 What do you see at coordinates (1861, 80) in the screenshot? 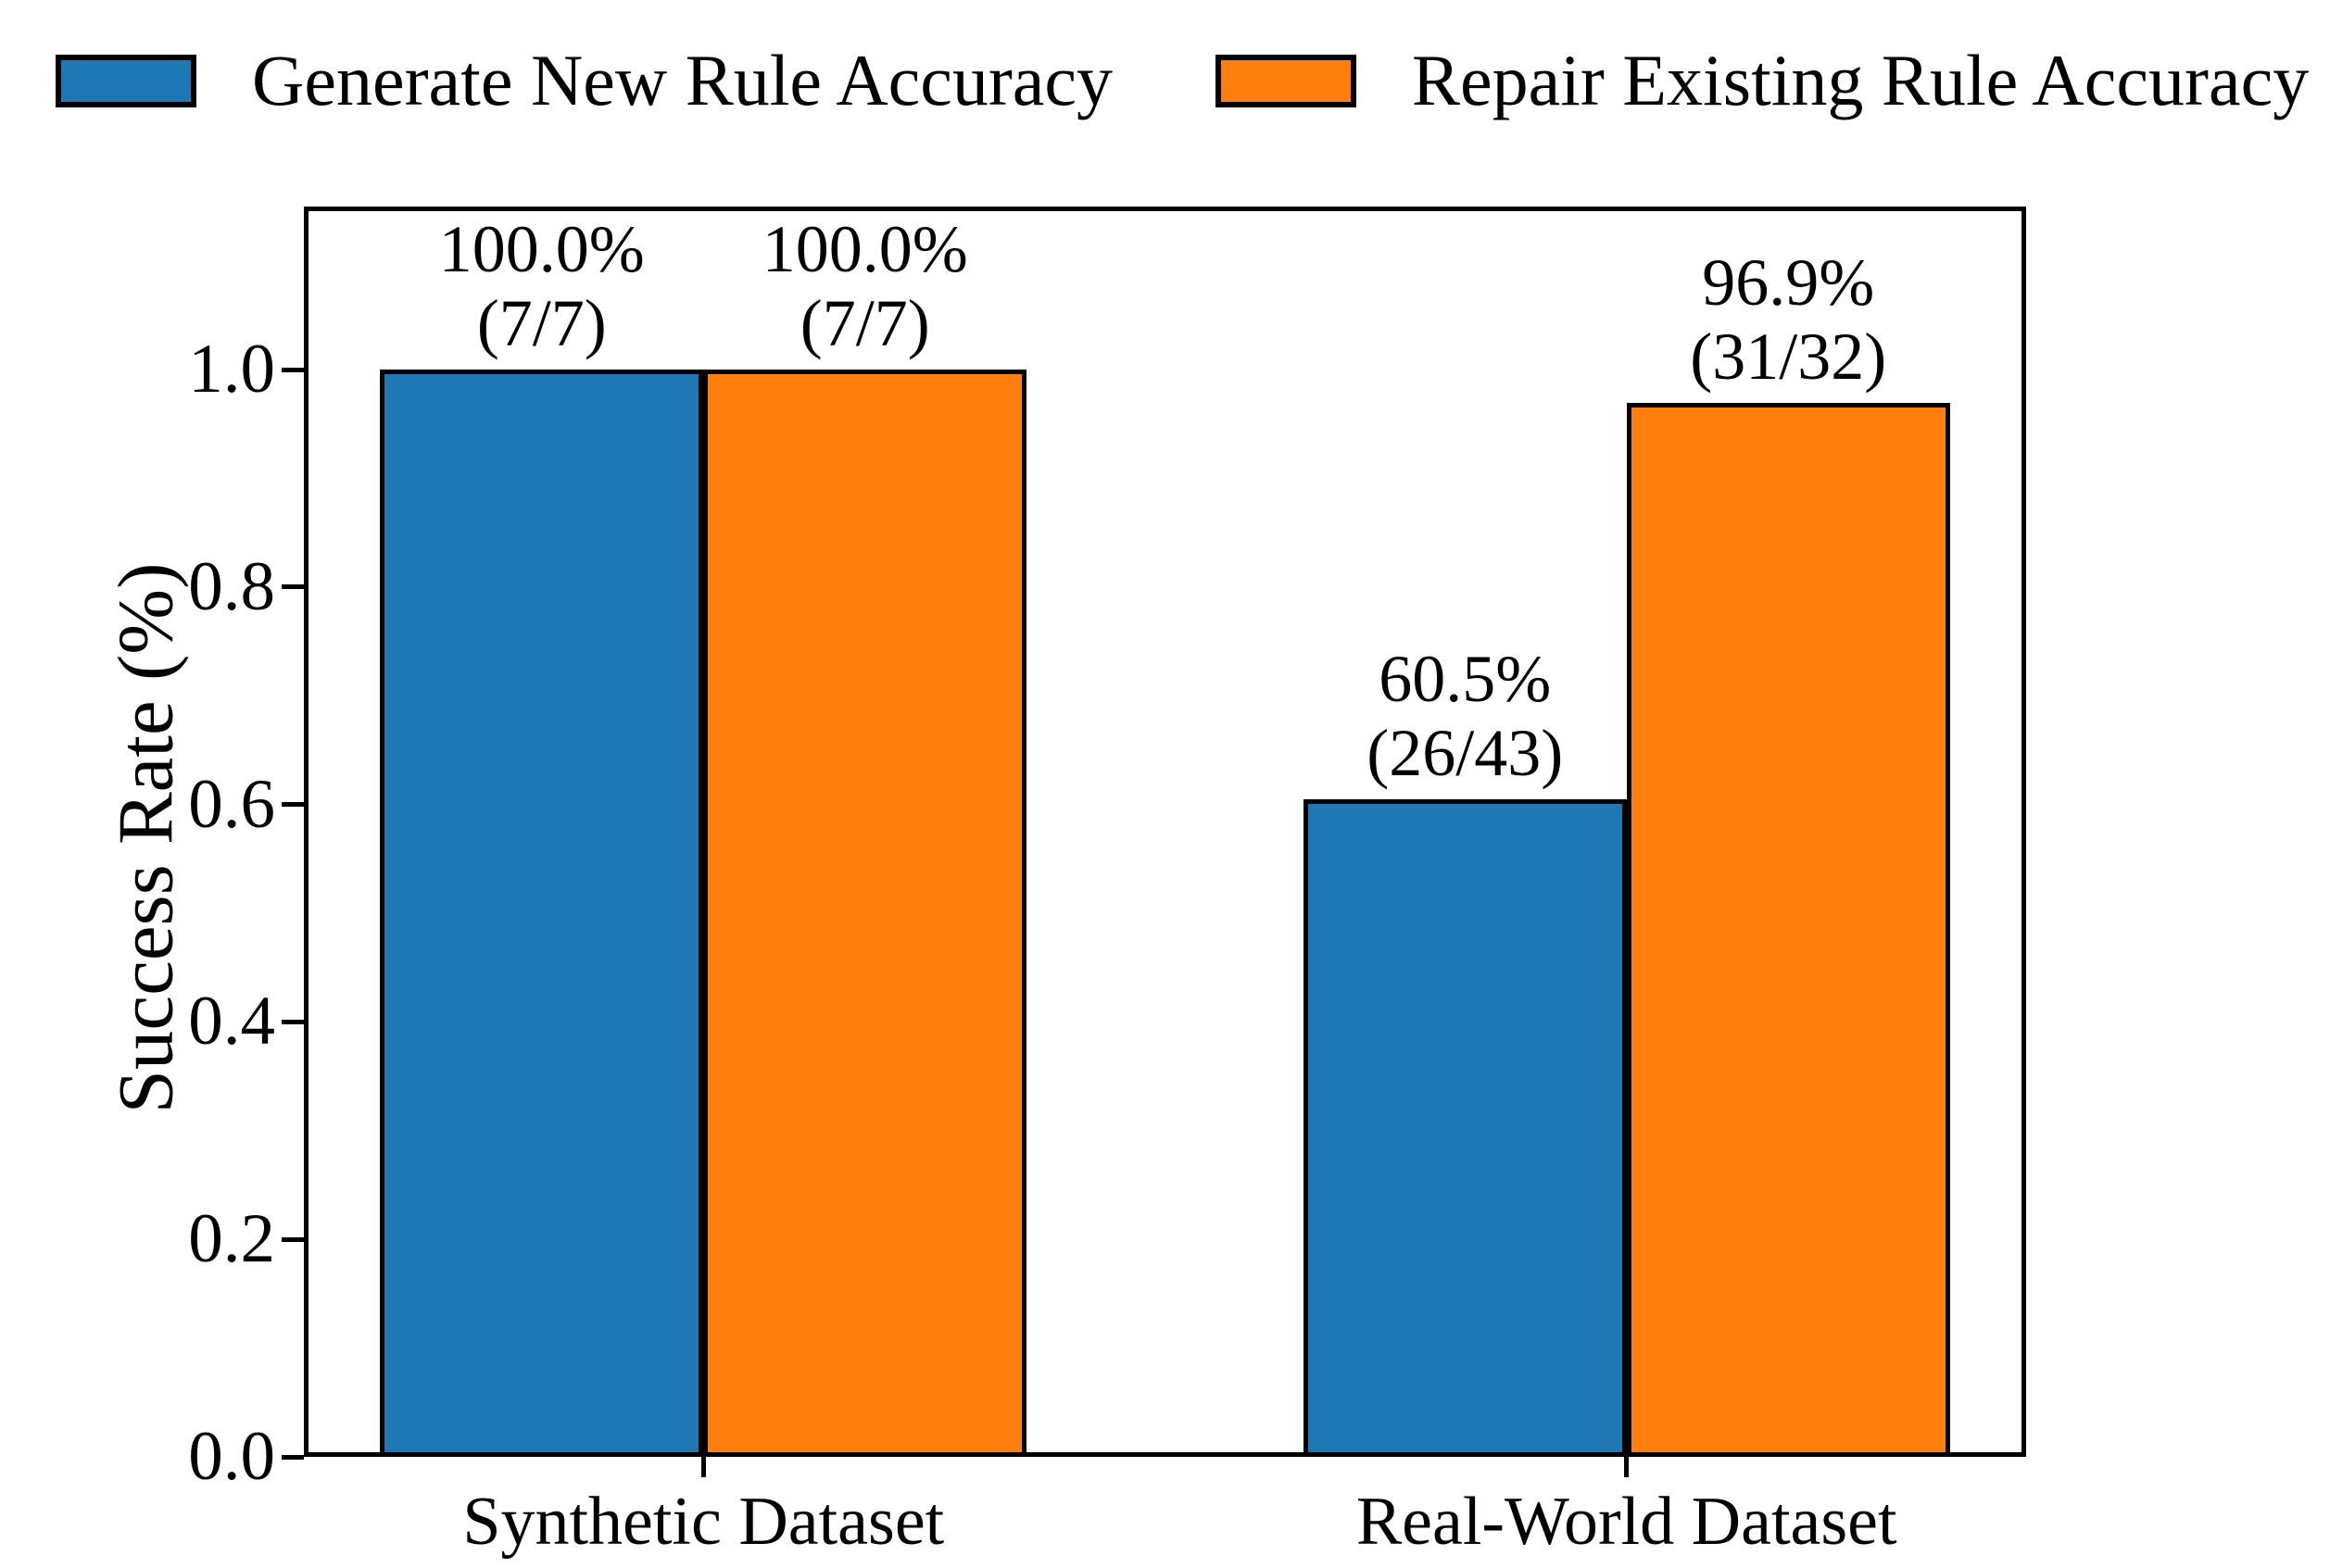
I see `legend-label-repair-existing-rule: Repair Existing Rule Accuracy` at bounding box center [1861, 80].